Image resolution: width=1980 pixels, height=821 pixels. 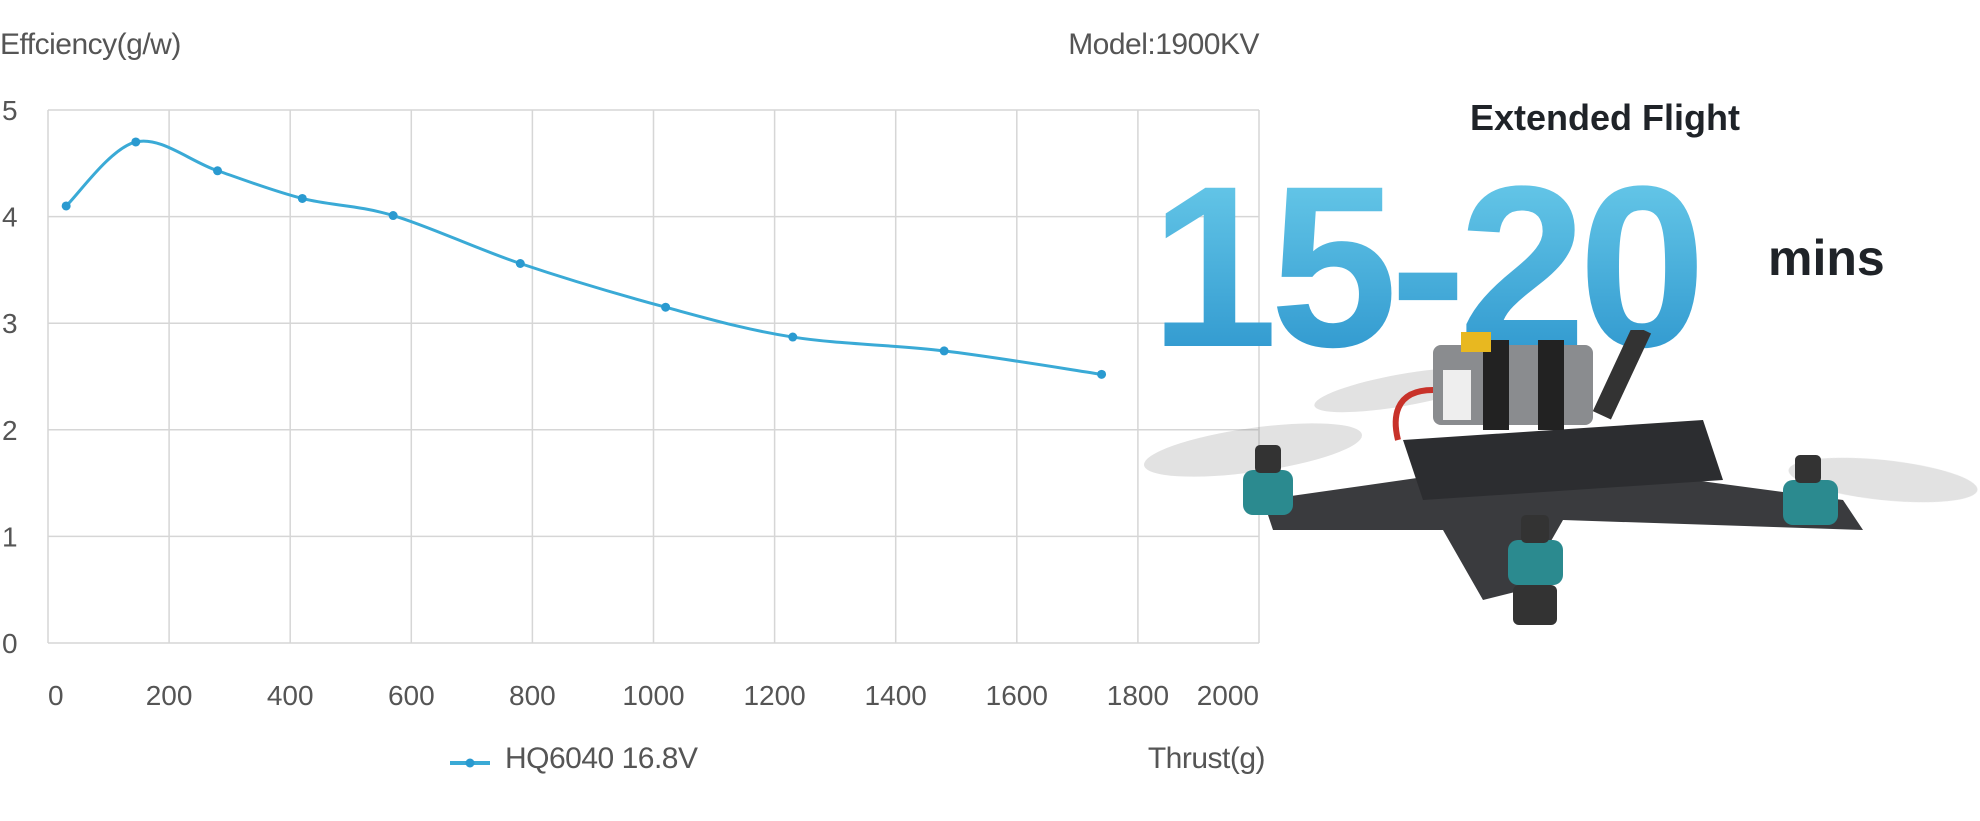 What do you see at coordinates (601, 758) in the screenshot?
I see `legend-label: HQ6040 16.8V` at bounding box center [601, 758].